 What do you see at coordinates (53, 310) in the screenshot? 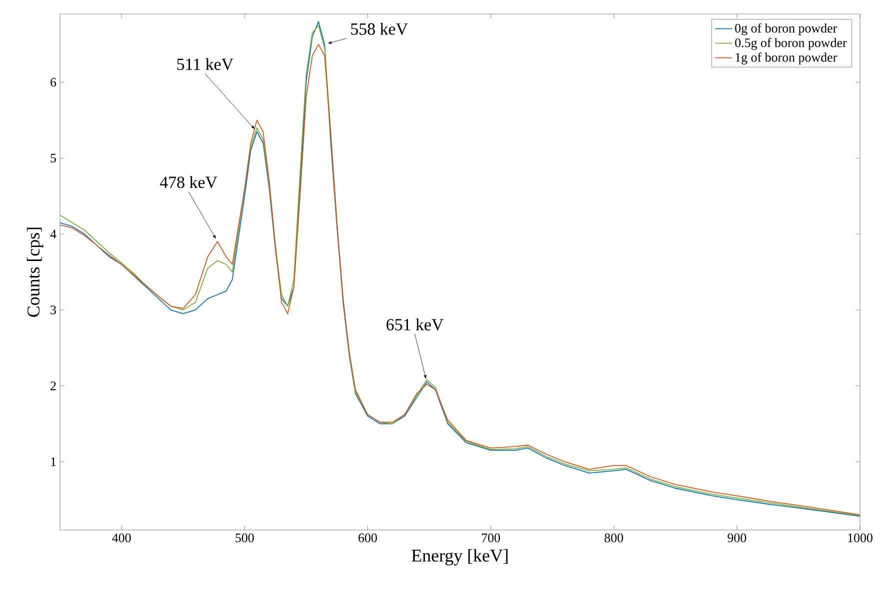
I see `y-tick-label: 3` at bounding box center [53, 310].